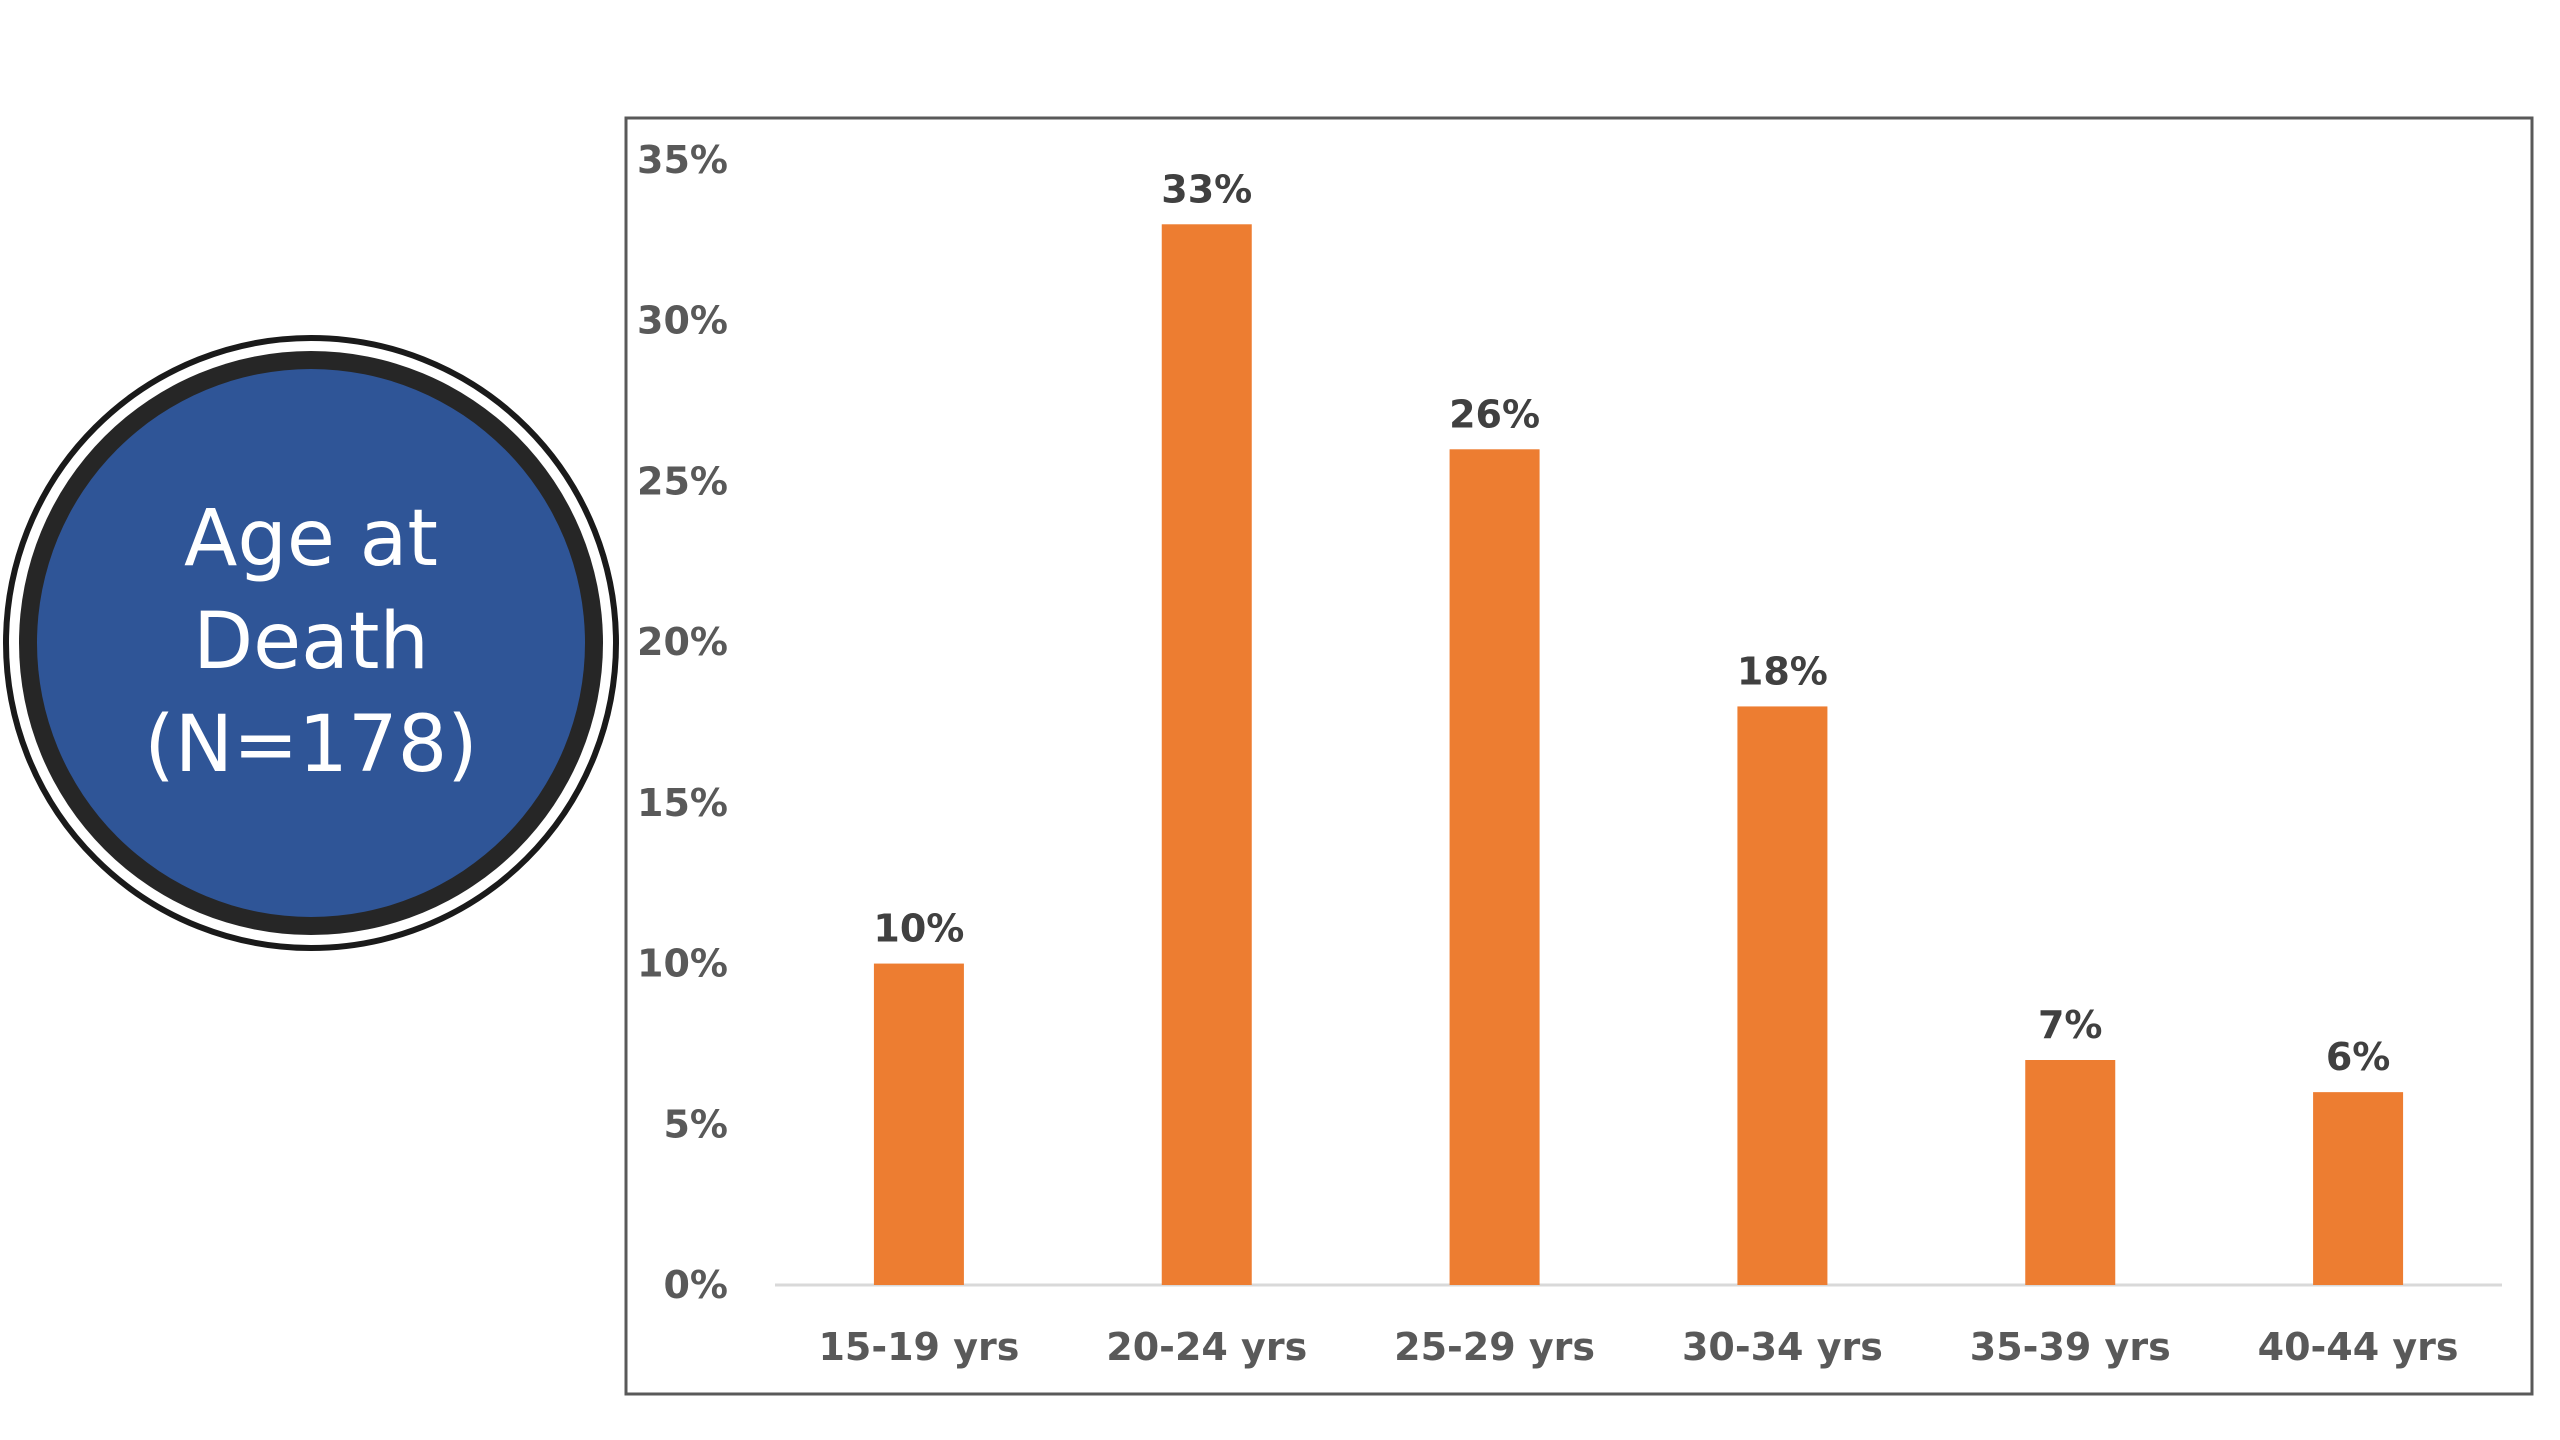  I want to click on x-tick-label: 25-29 yrs, so click(1494, 1347).